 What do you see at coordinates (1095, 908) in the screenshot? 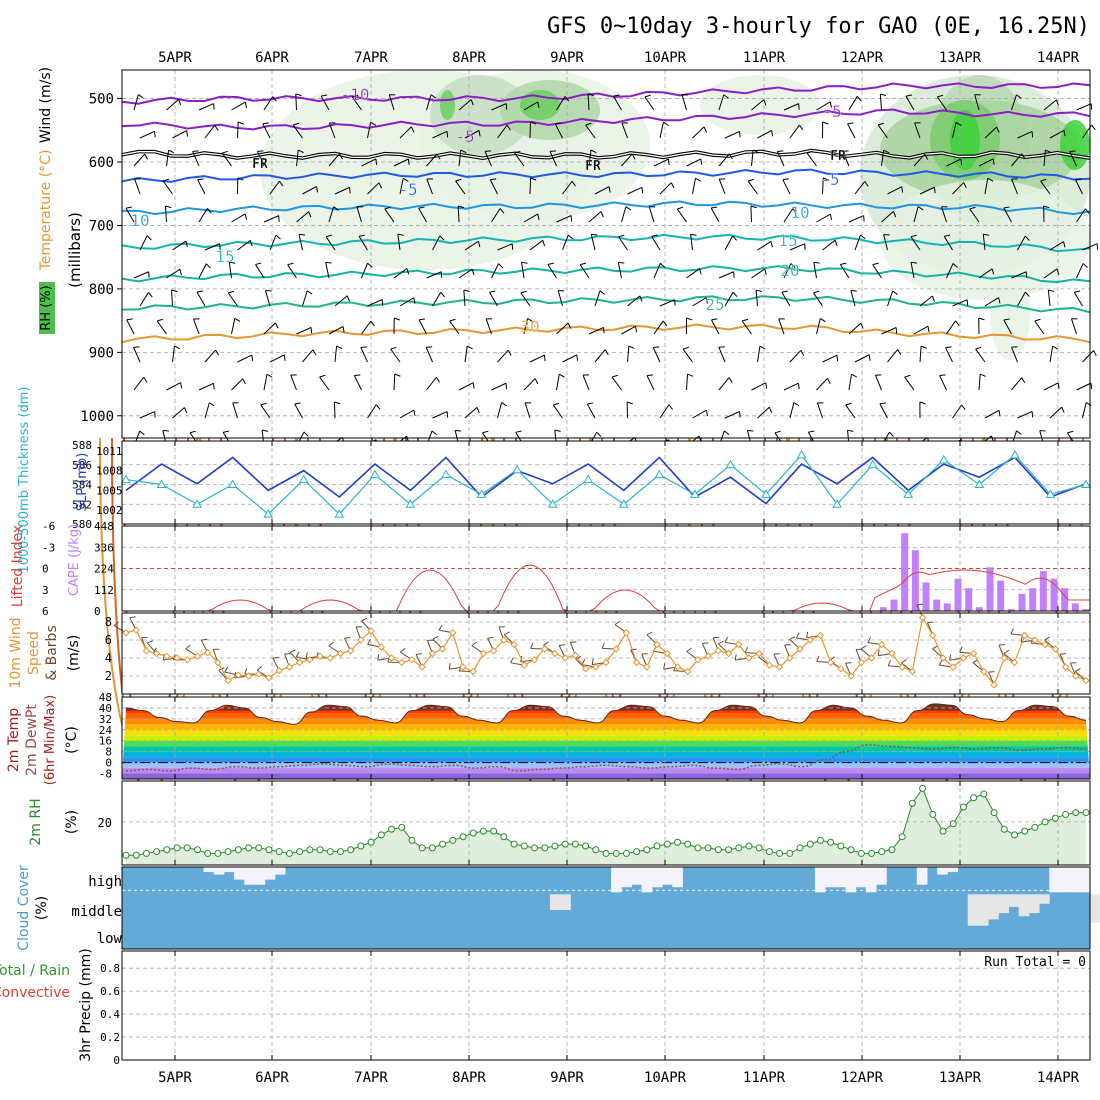
I see `cloud-middle-bar` at bounding box center [1095, 908].